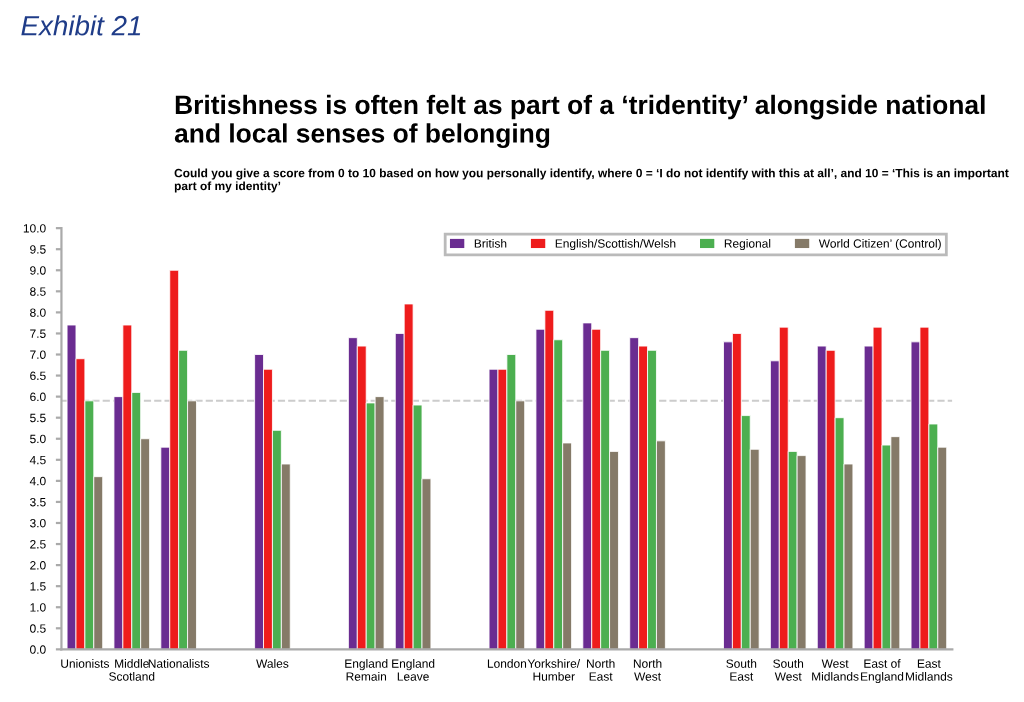  I want to click on chart-title: Britishness is often felt as part of a ‘tridentity’ alongside national and local senses of belonging, so click(579, 121).